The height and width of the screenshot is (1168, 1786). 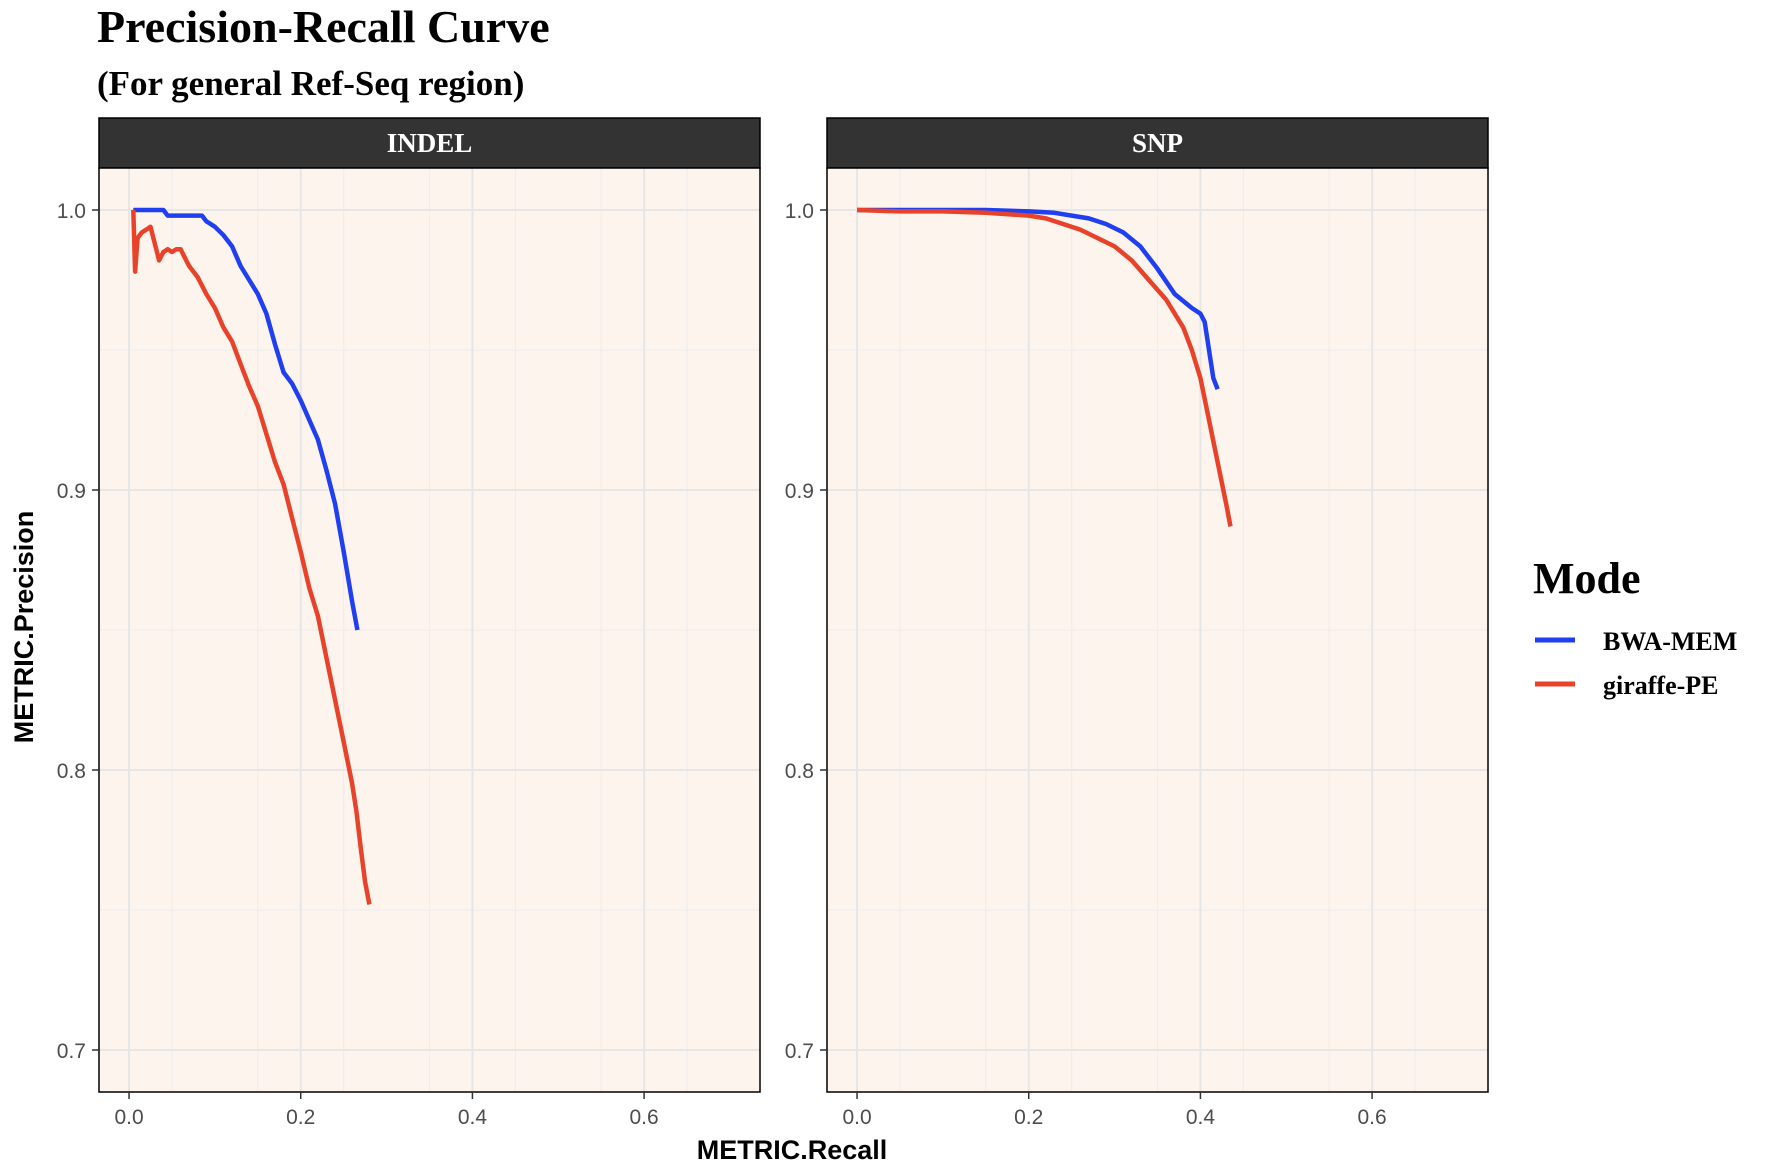 I want to click on series-line-snp-giraffe-pe, so click(x=1044, y=367).